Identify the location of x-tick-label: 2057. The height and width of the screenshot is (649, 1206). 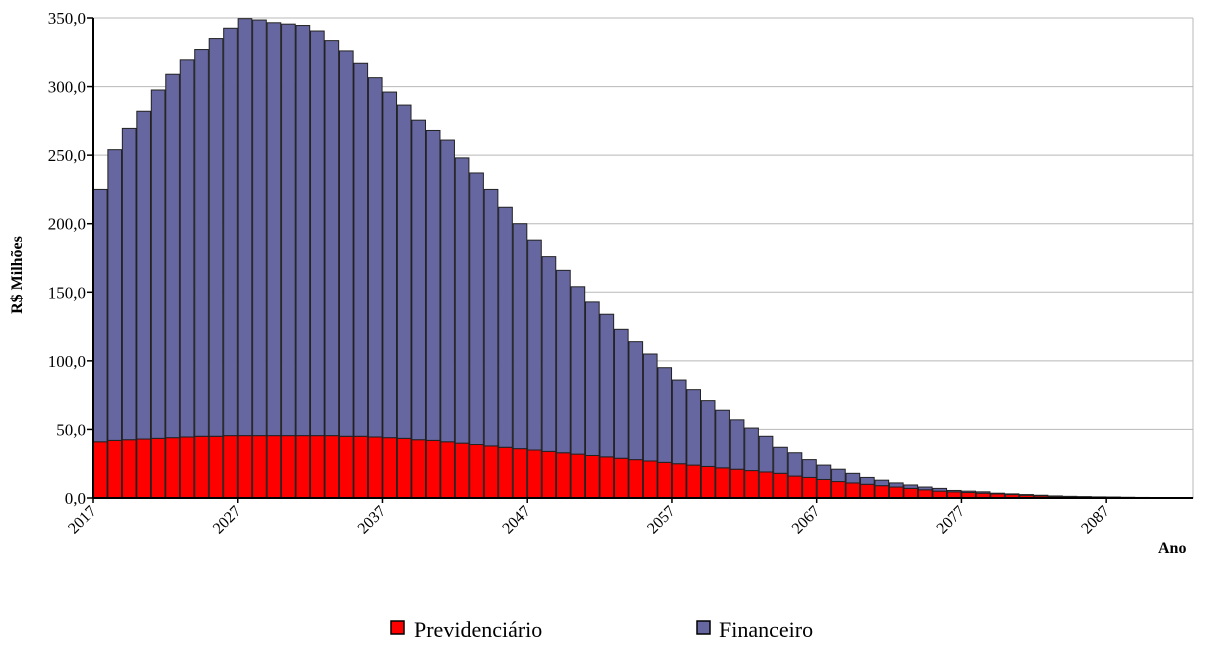
(661, 520).